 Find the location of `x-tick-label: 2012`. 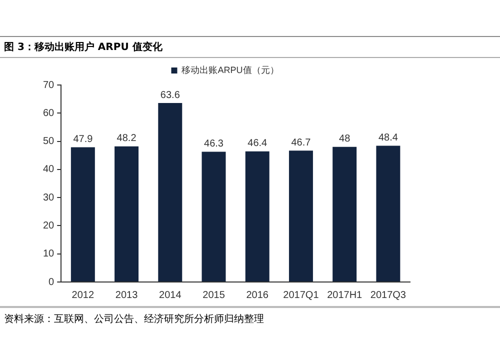

x-tick-label: 2012 is located at coordinates (83, 295).